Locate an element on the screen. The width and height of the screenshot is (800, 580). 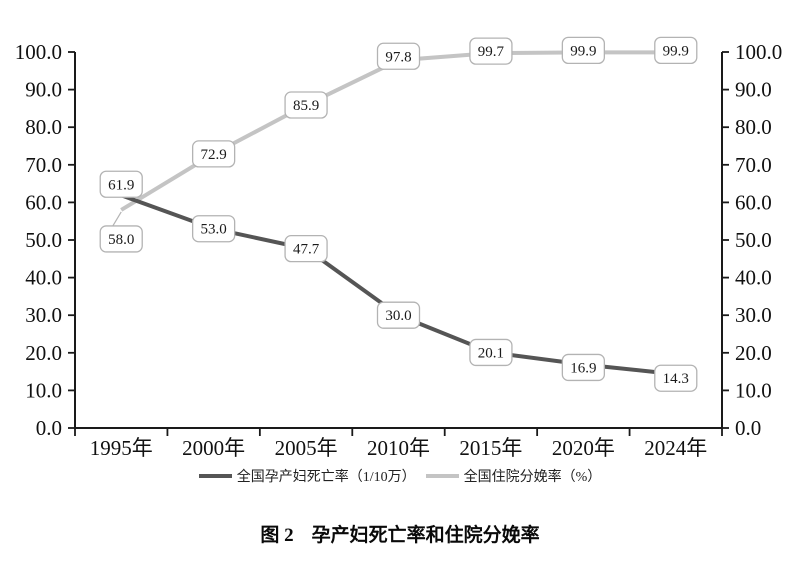
y-tick-label-right: 80.0 is located at coordinates (753, 127).